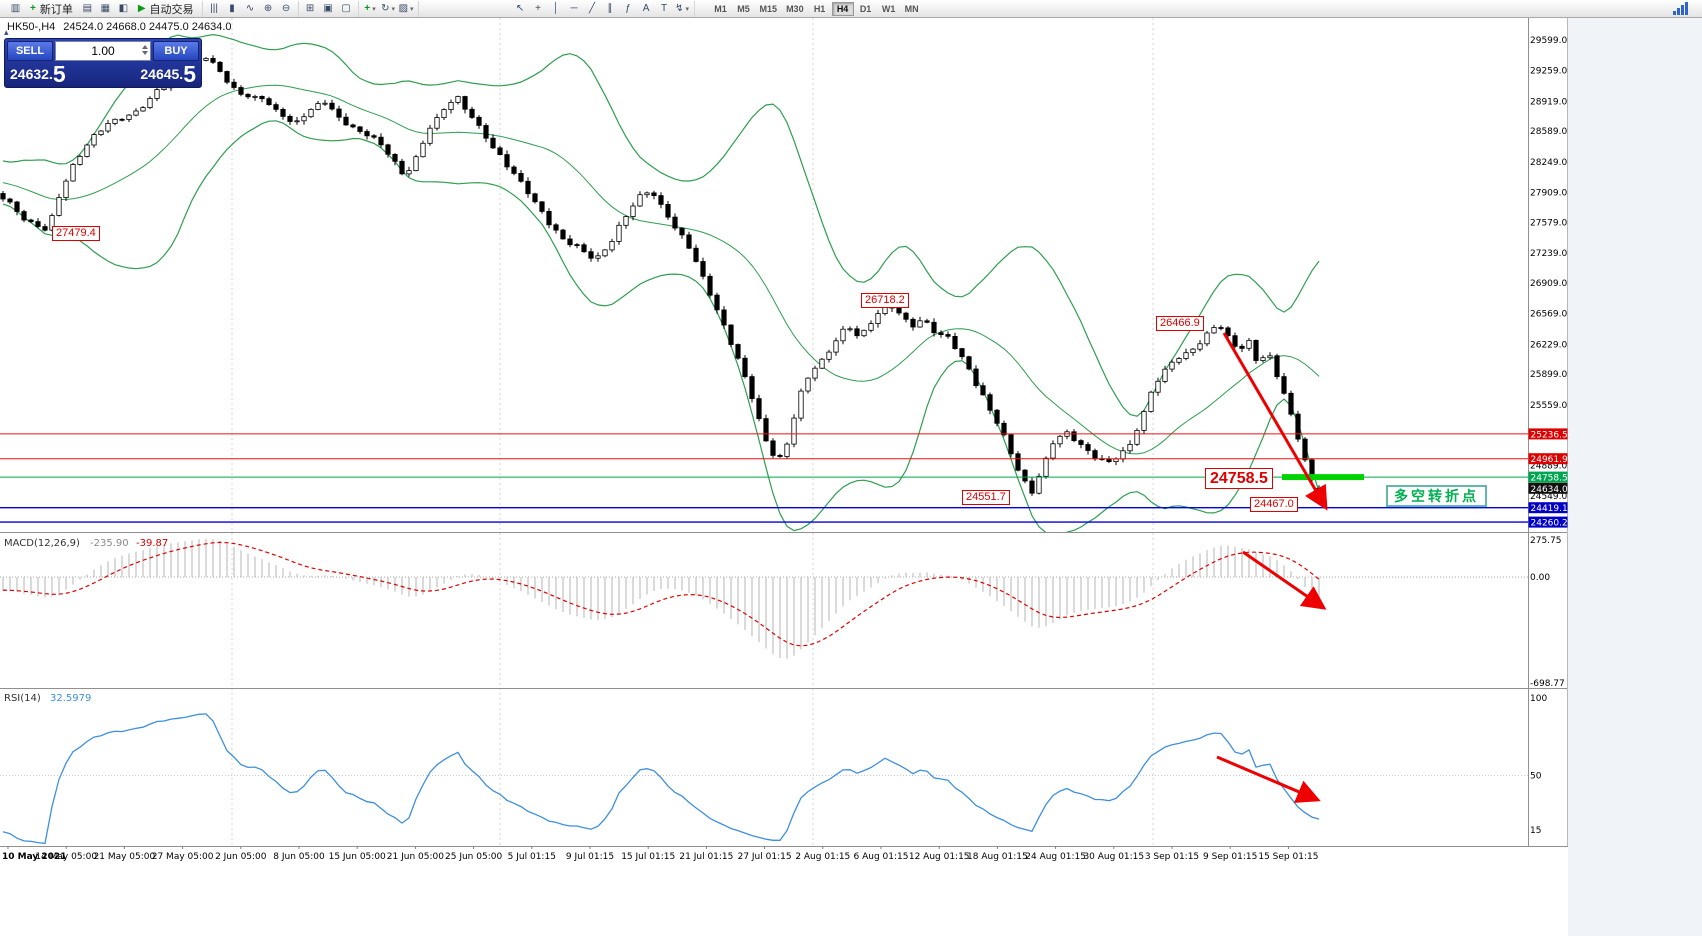 This screenshot has height=936, width=1702. What do you see at coordinates (520, 8) in the screenshot?
I see `cursor-icon: ↖` at bounding box center [520, 8].